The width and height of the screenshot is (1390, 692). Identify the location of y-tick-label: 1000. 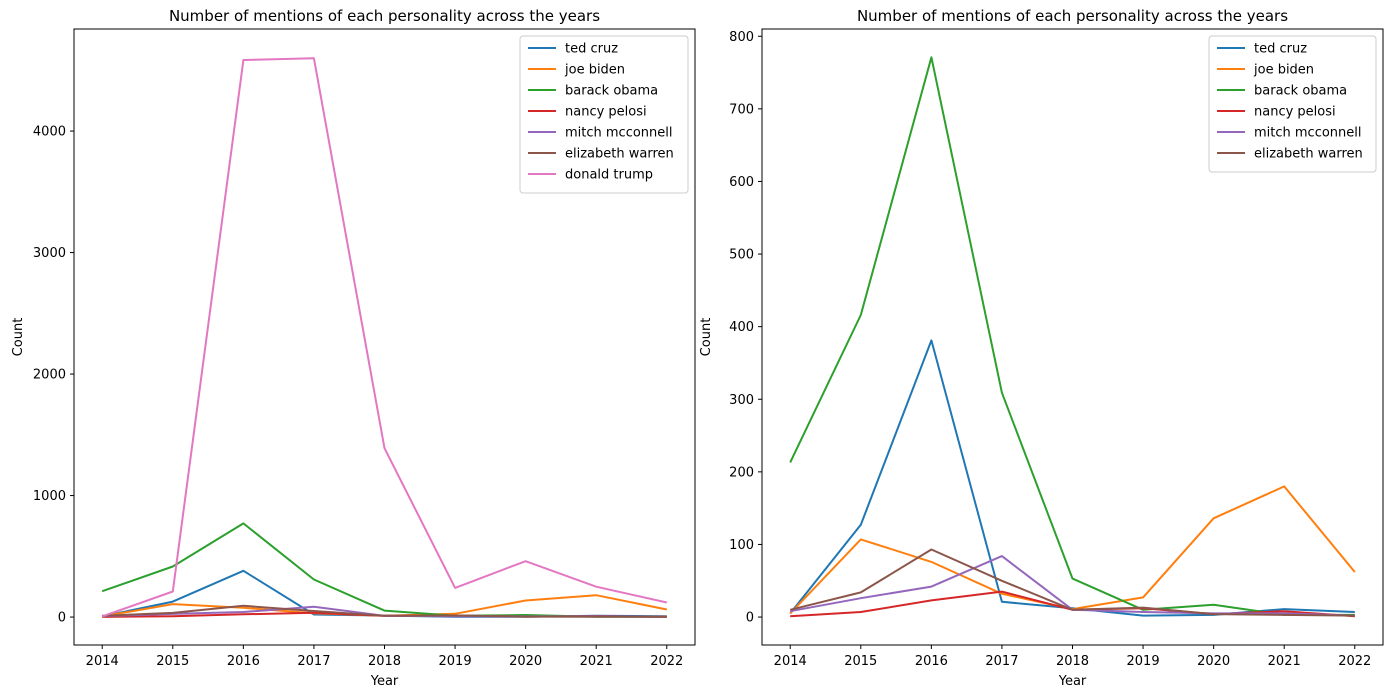
(49, 496).